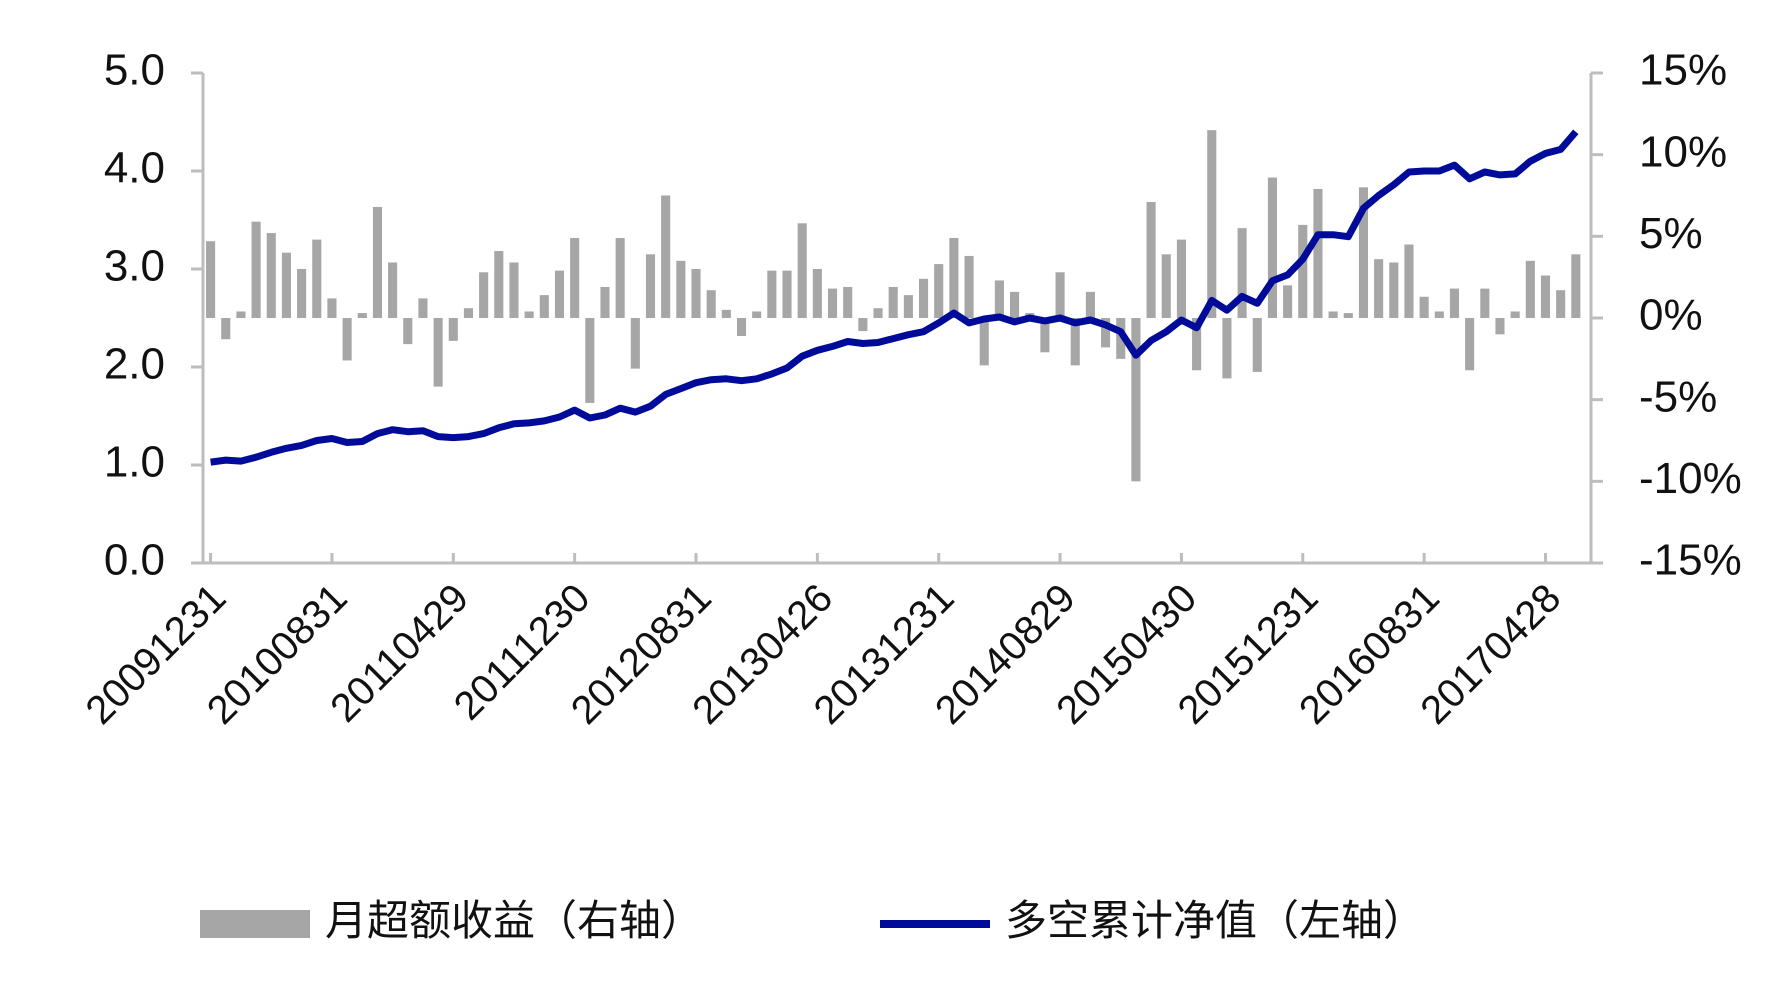 The height and width of the screenshot is (984, 1791). What do you see at coordinates (1690, 560) in the screenshot?
I see `y2-tick-label: -15%` at bounding box center [1690, 560].